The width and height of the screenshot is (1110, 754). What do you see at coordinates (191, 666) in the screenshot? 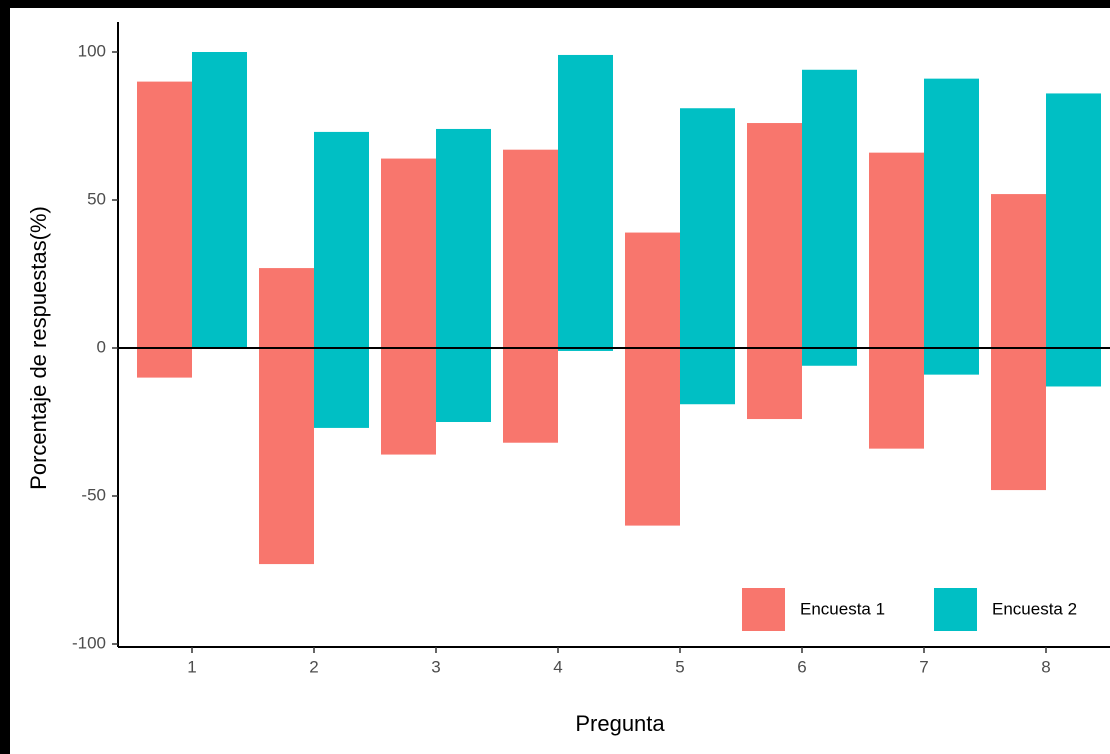
I see `x-tick-label: 1` at bounding box center [191, 666].